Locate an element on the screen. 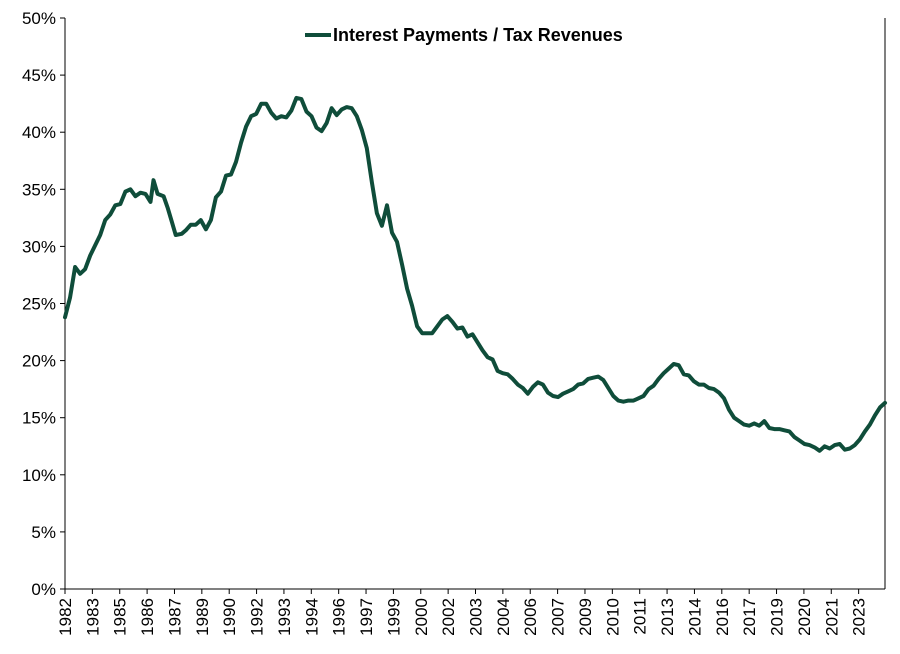 The image size is (900, 654). x-tick-label: 1983 is located at coordinates (92, 617).